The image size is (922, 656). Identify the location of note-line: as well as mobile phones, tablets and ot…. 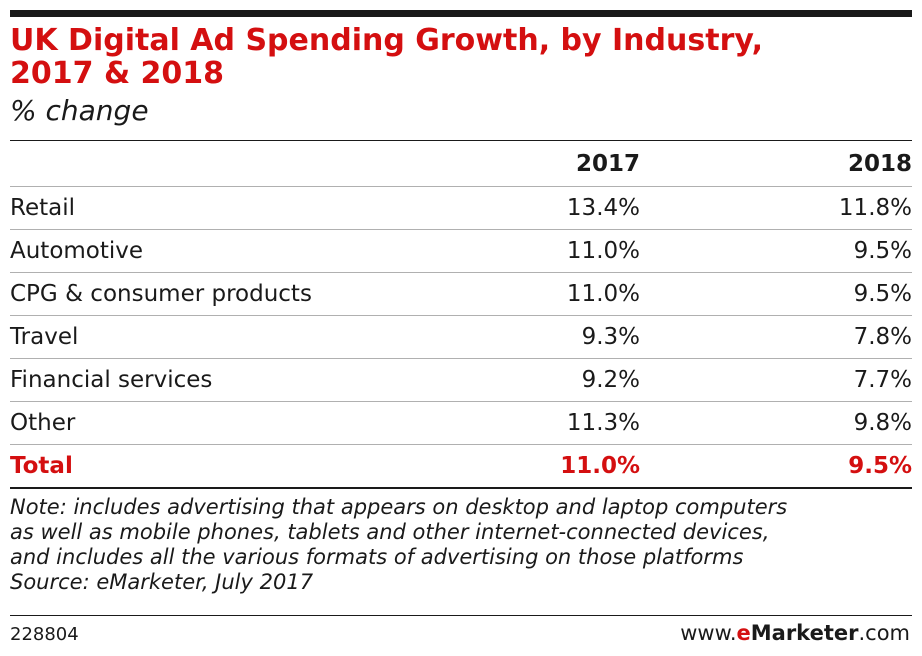
(390, 532).